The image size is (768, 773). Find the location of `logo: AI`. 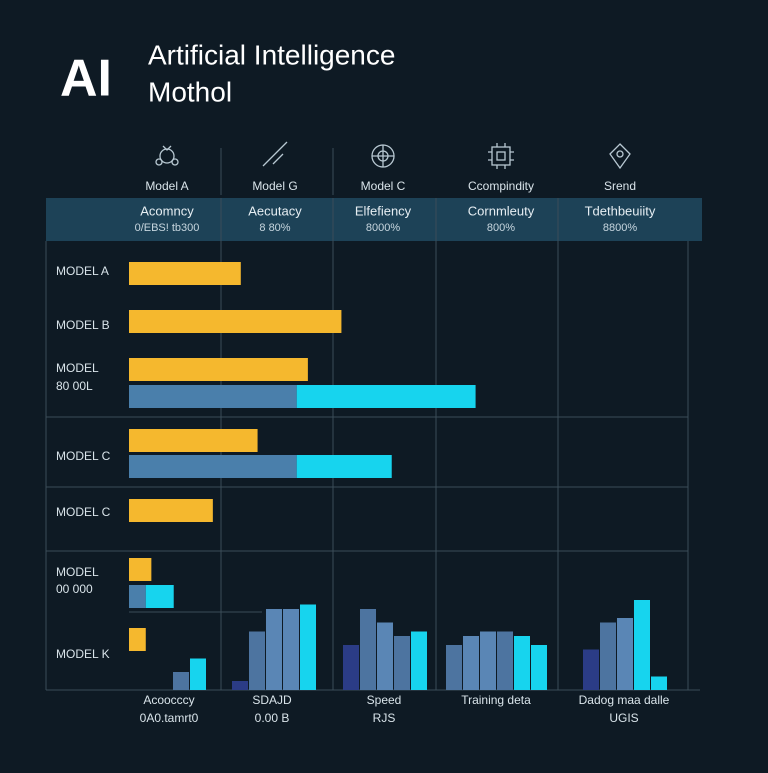

logo: AI is located at coordinates (86, 79).